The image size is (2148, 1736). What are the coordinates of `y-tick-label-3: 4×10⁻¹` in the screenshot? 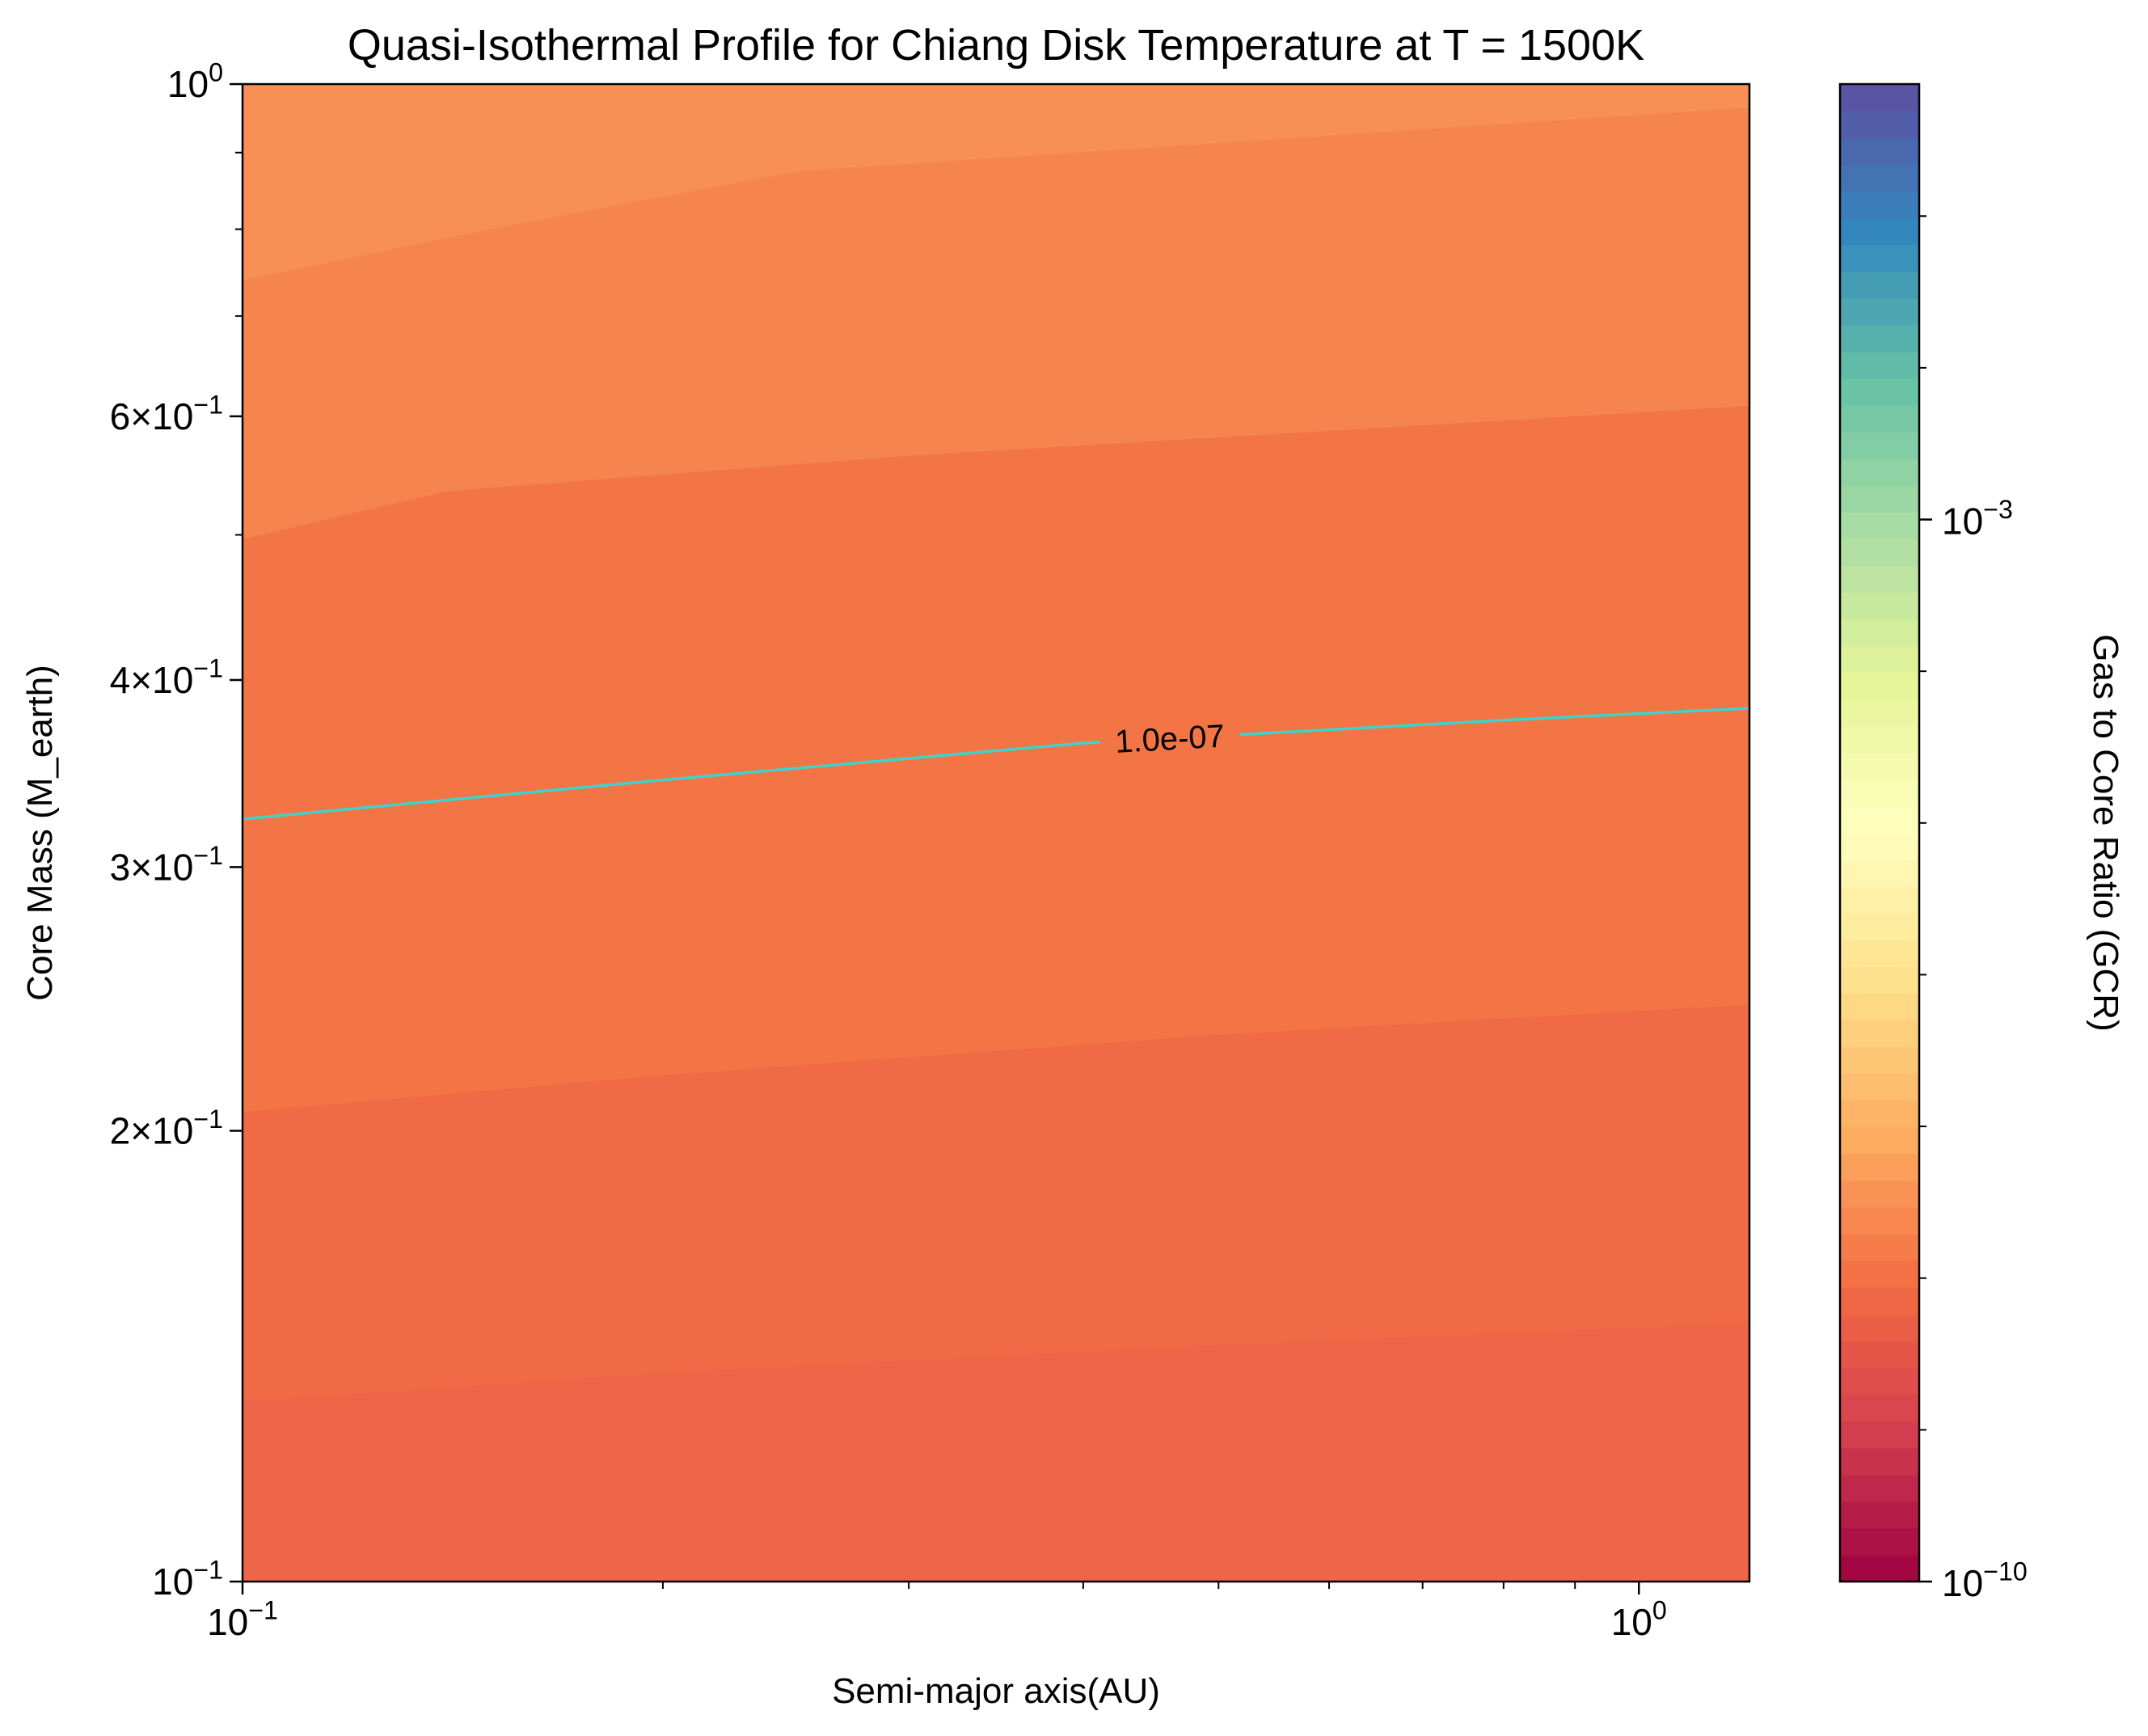 It's located at (166, 677).